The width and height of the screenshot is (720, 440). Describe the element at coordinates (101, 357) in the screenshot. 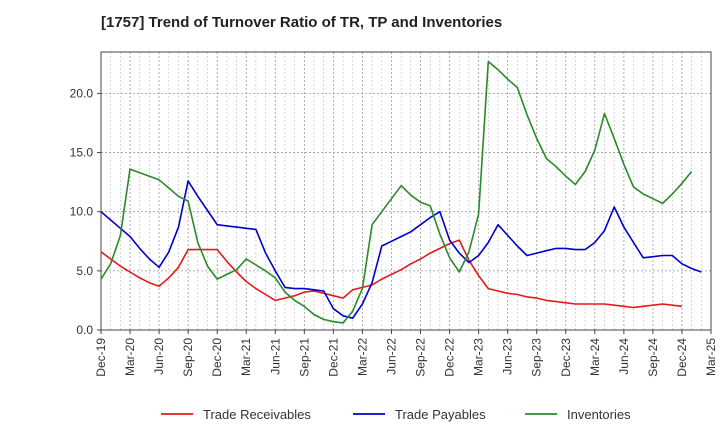

I see `x-tick-label: Dec-19` at that location.